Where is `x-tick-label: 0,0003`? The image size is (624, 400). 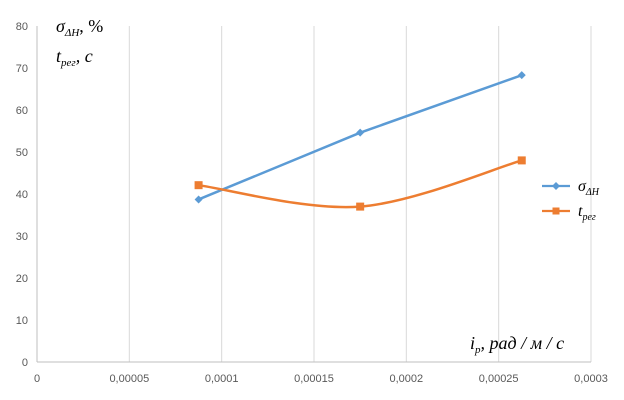 x-tick-label: 0,0003 is located at coordinates (591, 379).